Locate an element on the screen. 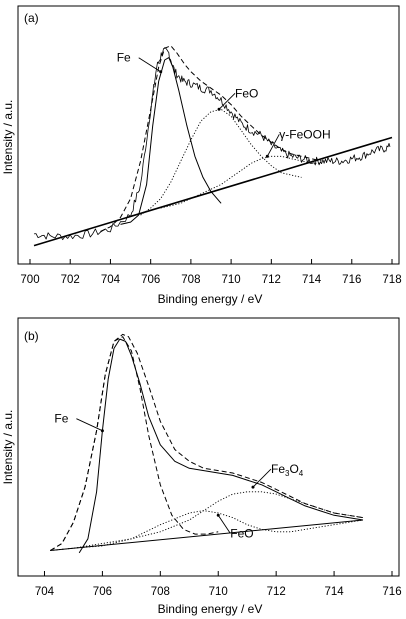 This screenshot has height=619, width=406. x-ticks-a: 700 702 704 706 708 710 712 714 716 718 is located at coordinates (211, 272).